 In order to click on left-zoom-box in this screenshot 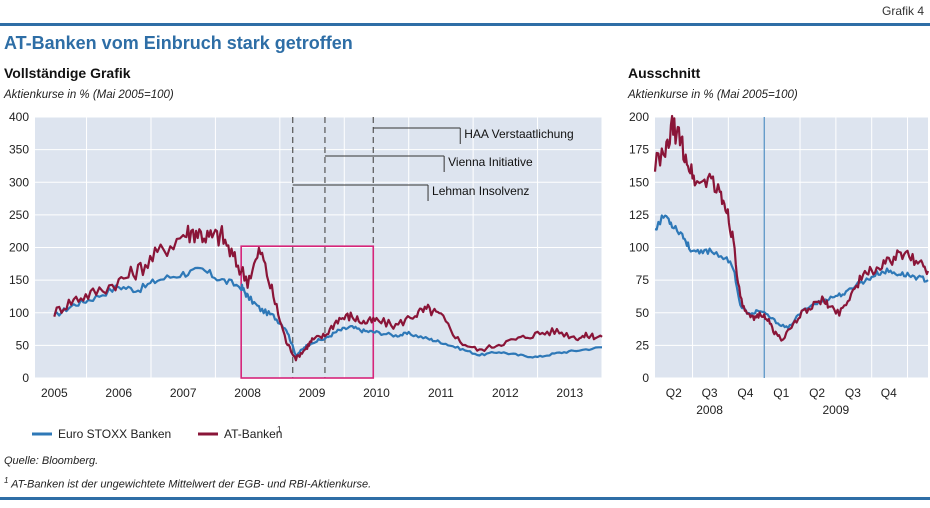, I will do `click(307, 312)`.